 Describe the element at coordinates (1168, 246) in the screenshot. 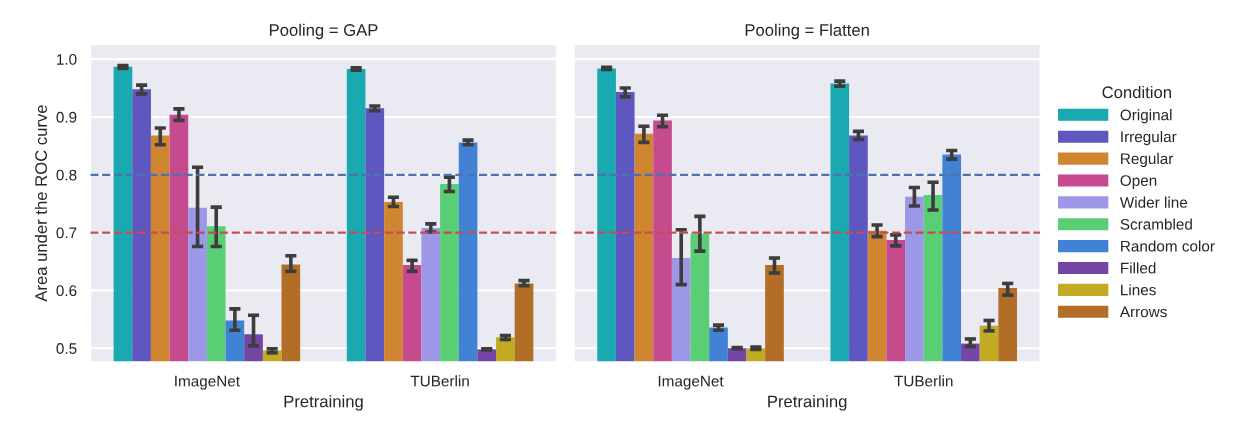

I see `legend-label: Random color` at that location.